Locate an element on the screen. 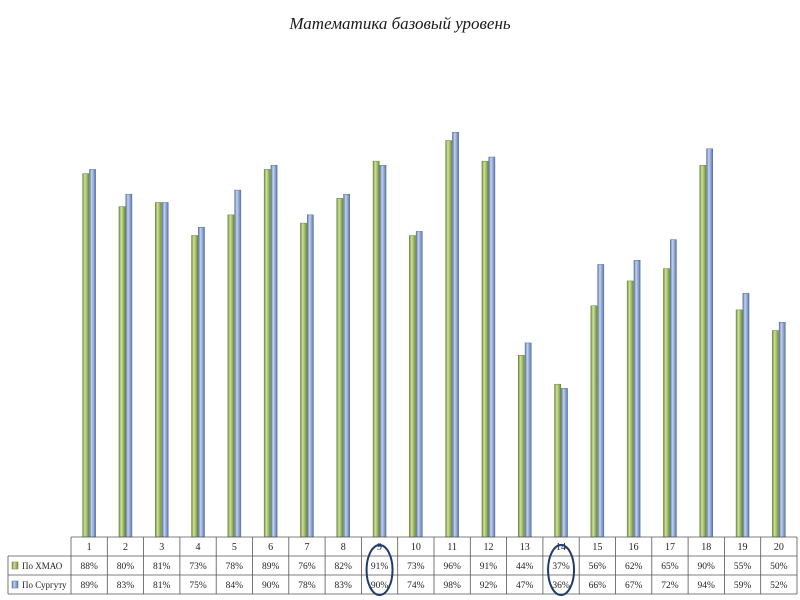 This screenshot has height=600, width=800. data-label: 96% is located at coordinates (452, 567).